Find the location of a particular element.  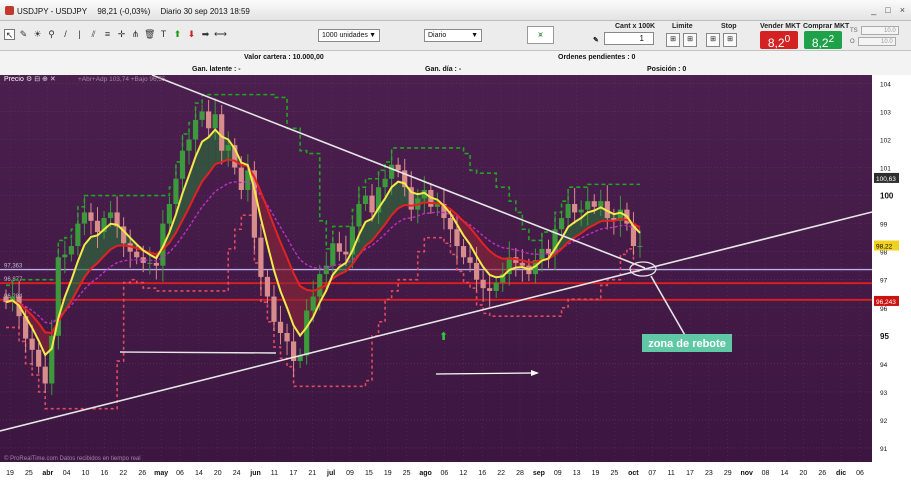

x-tick-label: 09 is located at coordinates (350, 473).